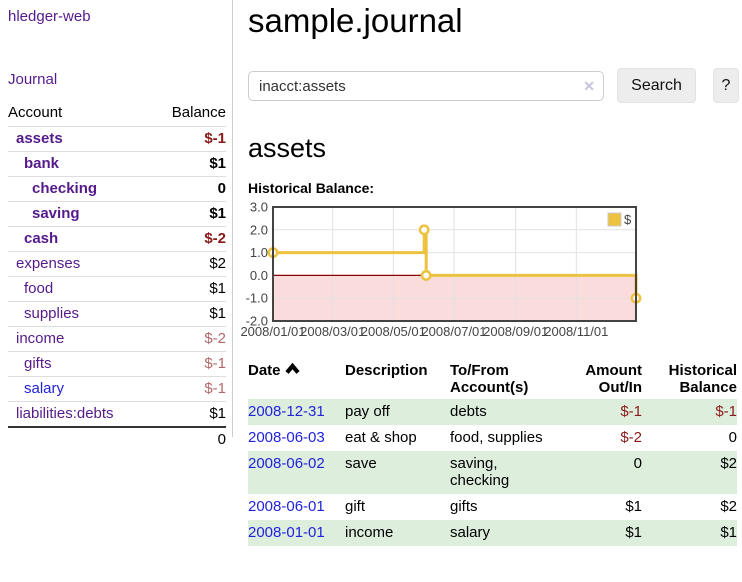 This screenshot has width=742, height=582. I want to click on transaction-date-link: 2008-06-01, so click(286, 506).